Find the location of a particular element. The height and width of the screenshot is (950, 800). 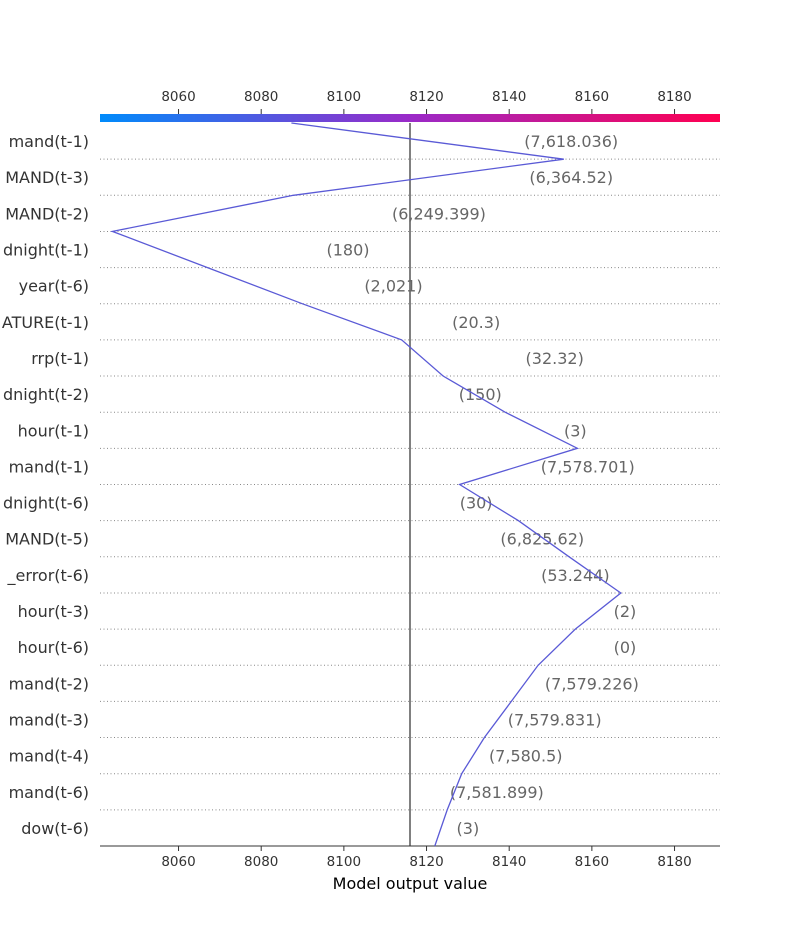

top-tick-label: 8080 is located at coordinates (261, 97).